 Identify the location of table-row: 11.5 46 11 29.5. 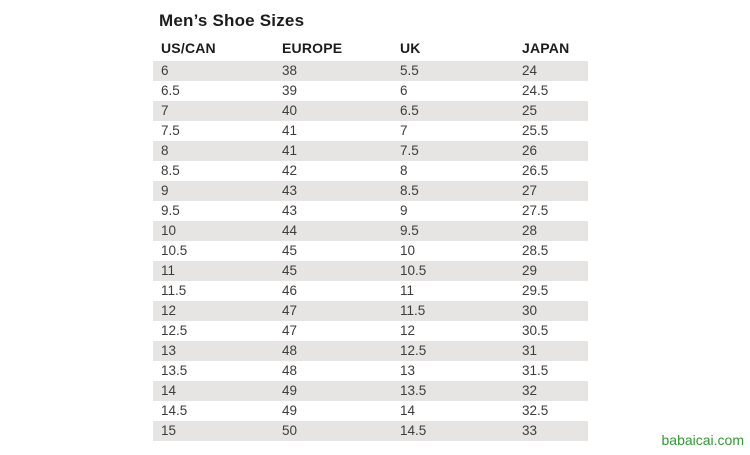
(370, 291).